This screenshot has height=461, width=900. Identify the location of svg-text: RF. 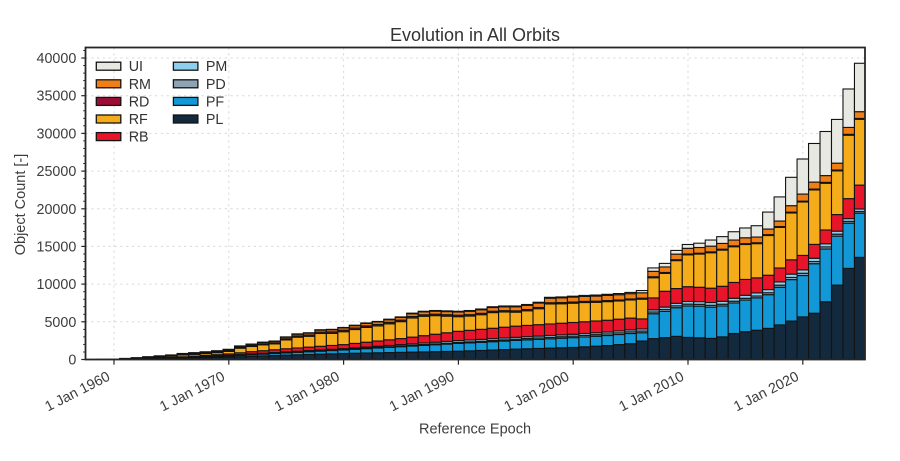
(138, 120).